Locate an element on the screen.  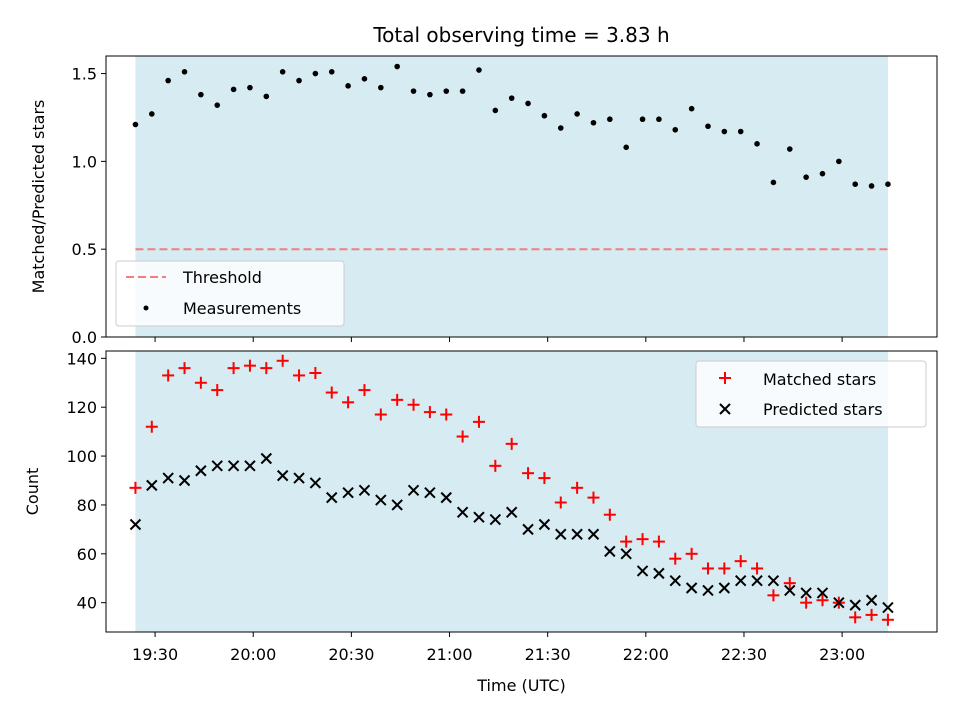
x-tick-label: 21:00 is located at coordinates (449, 654).